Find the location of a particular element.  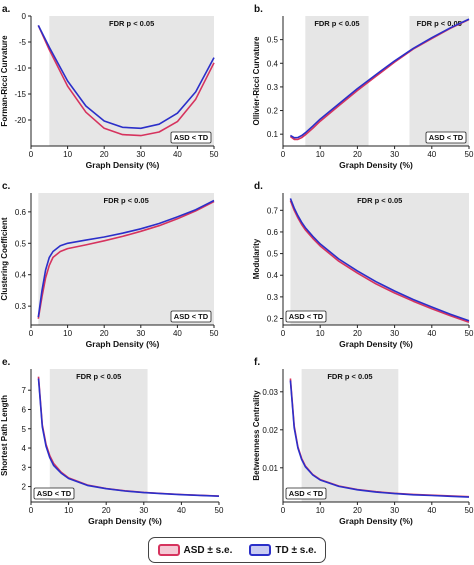

y-tick-label: 0.03 is located at coordinates (270, 392).